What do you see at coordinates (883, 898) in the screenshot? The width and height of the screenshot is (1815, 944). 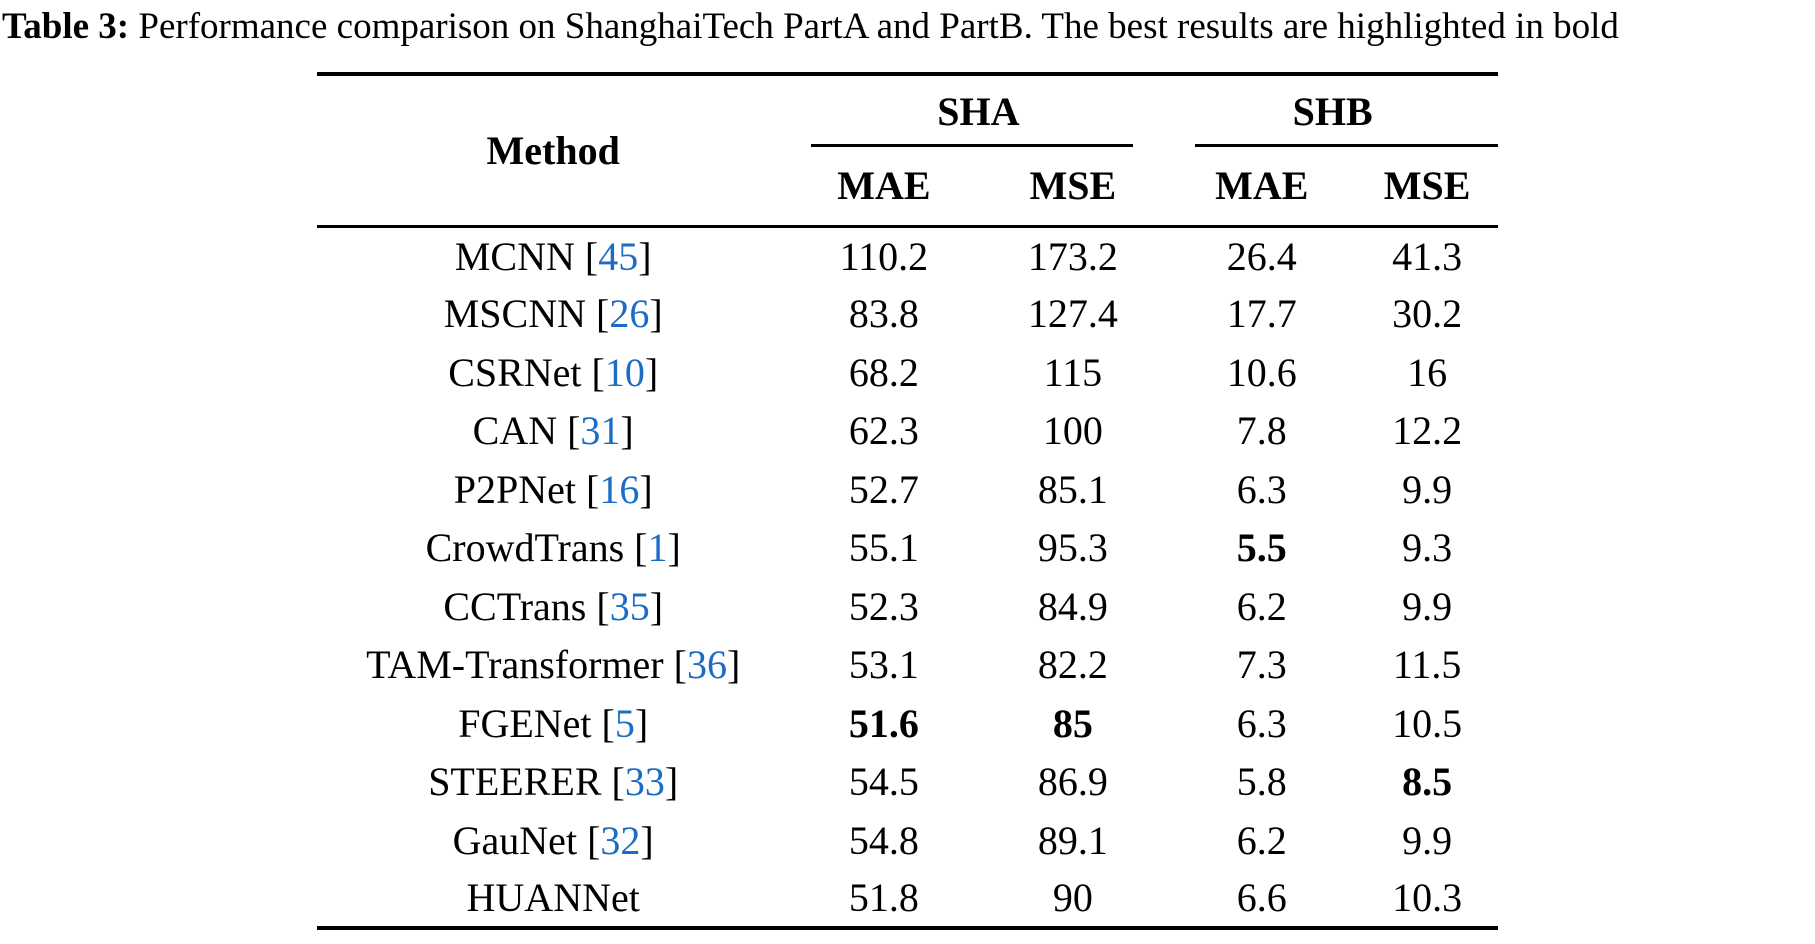 I see `value-cell-sha-mae: 51.8` at bounding box center [883, 898].